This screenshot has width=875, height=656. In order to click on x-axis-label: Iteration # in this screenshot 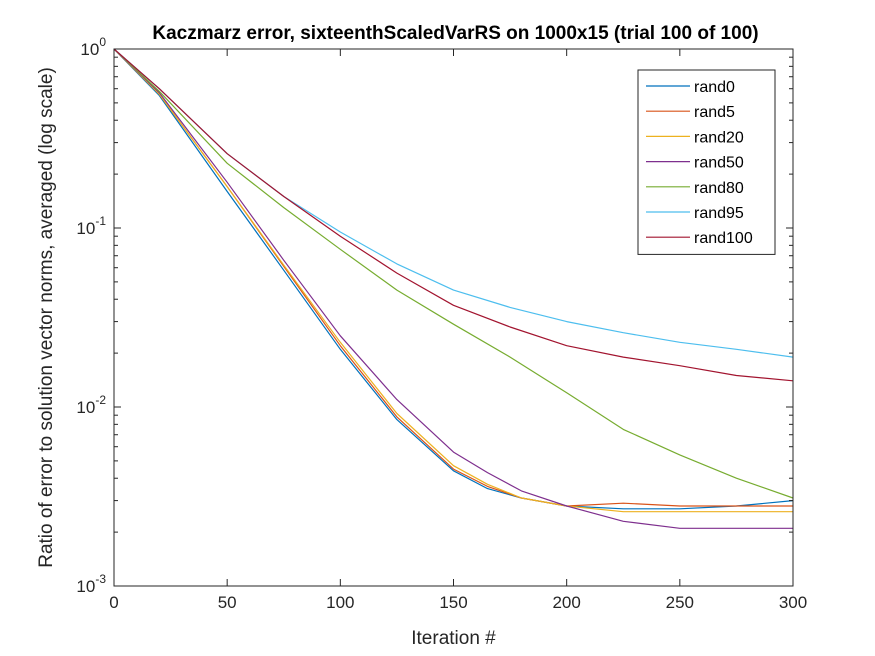, I will do `click(453, 638)`.